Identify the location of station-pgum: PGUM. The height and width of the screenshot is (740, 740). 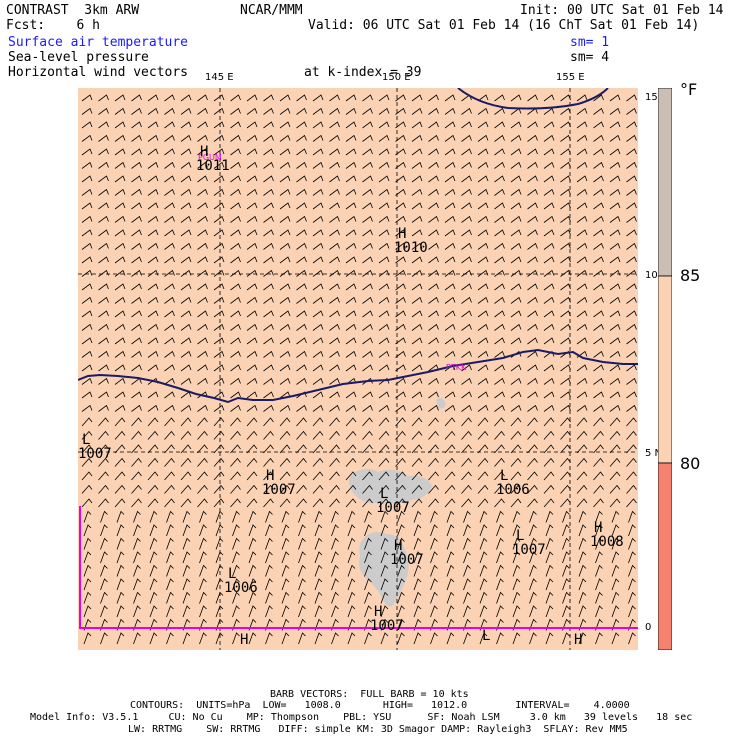
(210, 157).